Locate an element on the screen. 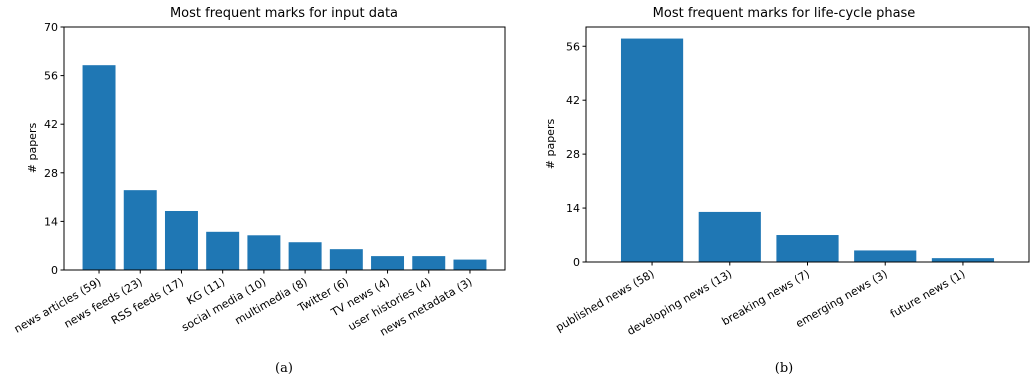  chart-b-title: Most frequent marks for life-cycle phase is located at coordinates (784, 13).